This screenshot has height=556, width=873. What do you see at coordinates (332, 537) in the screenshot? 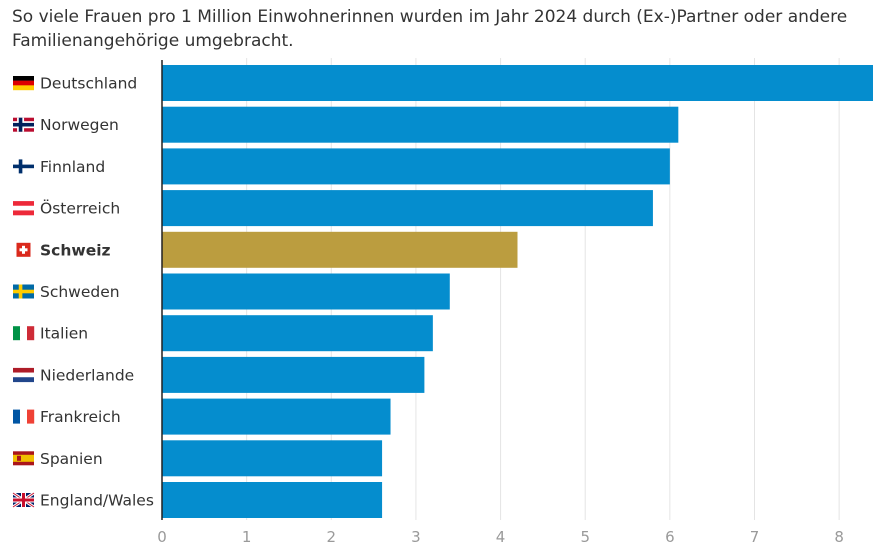
I see `x-tick-label: 2` at bounding box center [332, 537].